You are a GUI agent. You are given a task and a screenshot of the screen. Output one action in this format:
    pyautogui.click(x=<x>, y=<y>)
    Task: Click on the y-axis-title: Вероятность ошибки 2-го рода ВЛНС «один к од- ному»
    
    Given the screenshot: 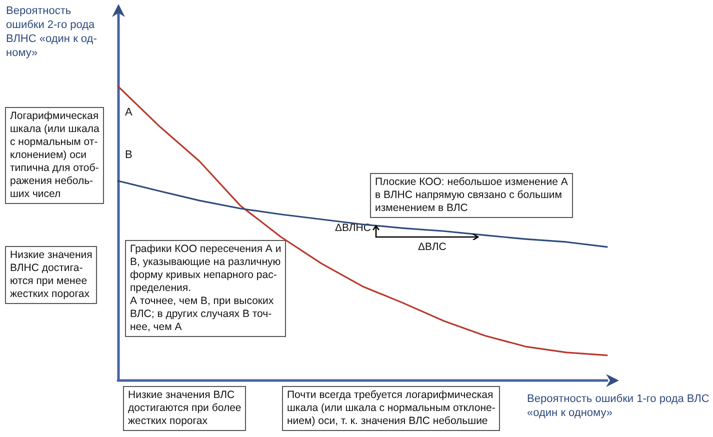 What is the action you would take?
    pyautogui.click(x=51, y=32)
    